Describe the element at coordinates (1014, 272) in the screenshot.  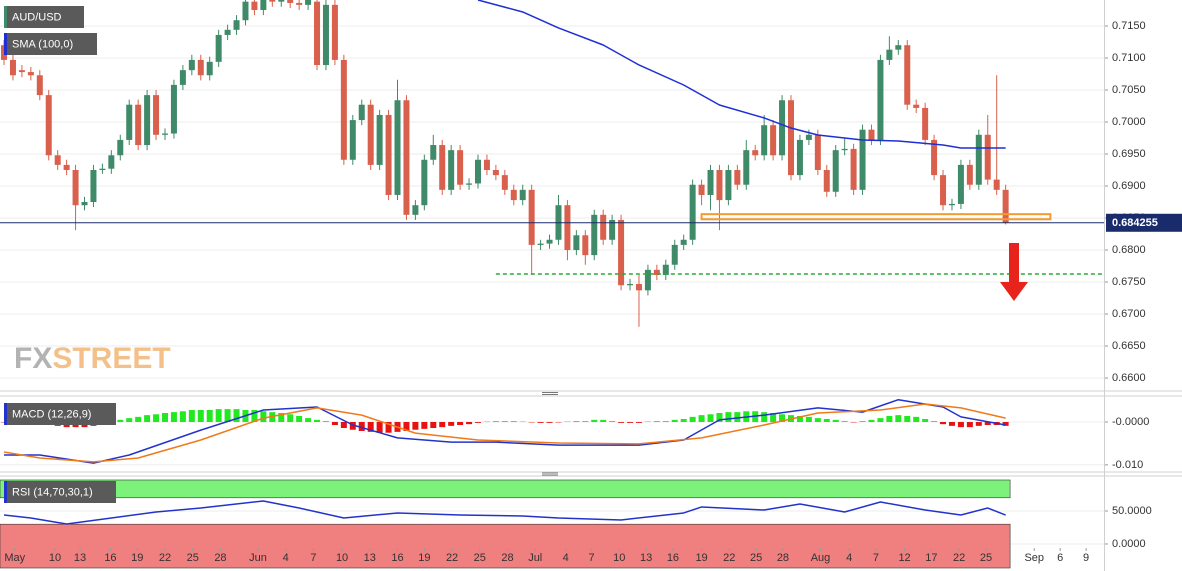
I see `down-arrow` at that location.